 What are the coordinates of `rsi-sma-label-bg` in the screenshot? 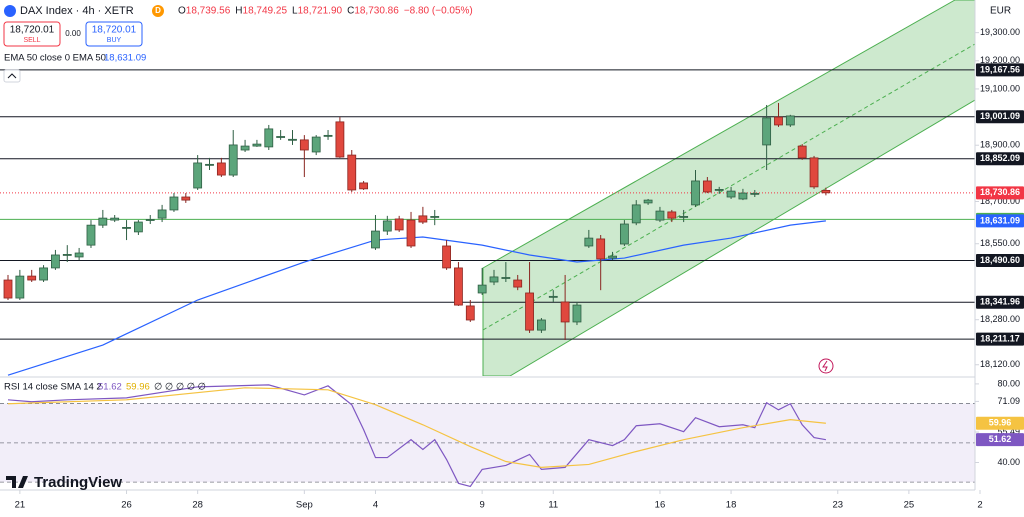 It's located at (1000, 423).